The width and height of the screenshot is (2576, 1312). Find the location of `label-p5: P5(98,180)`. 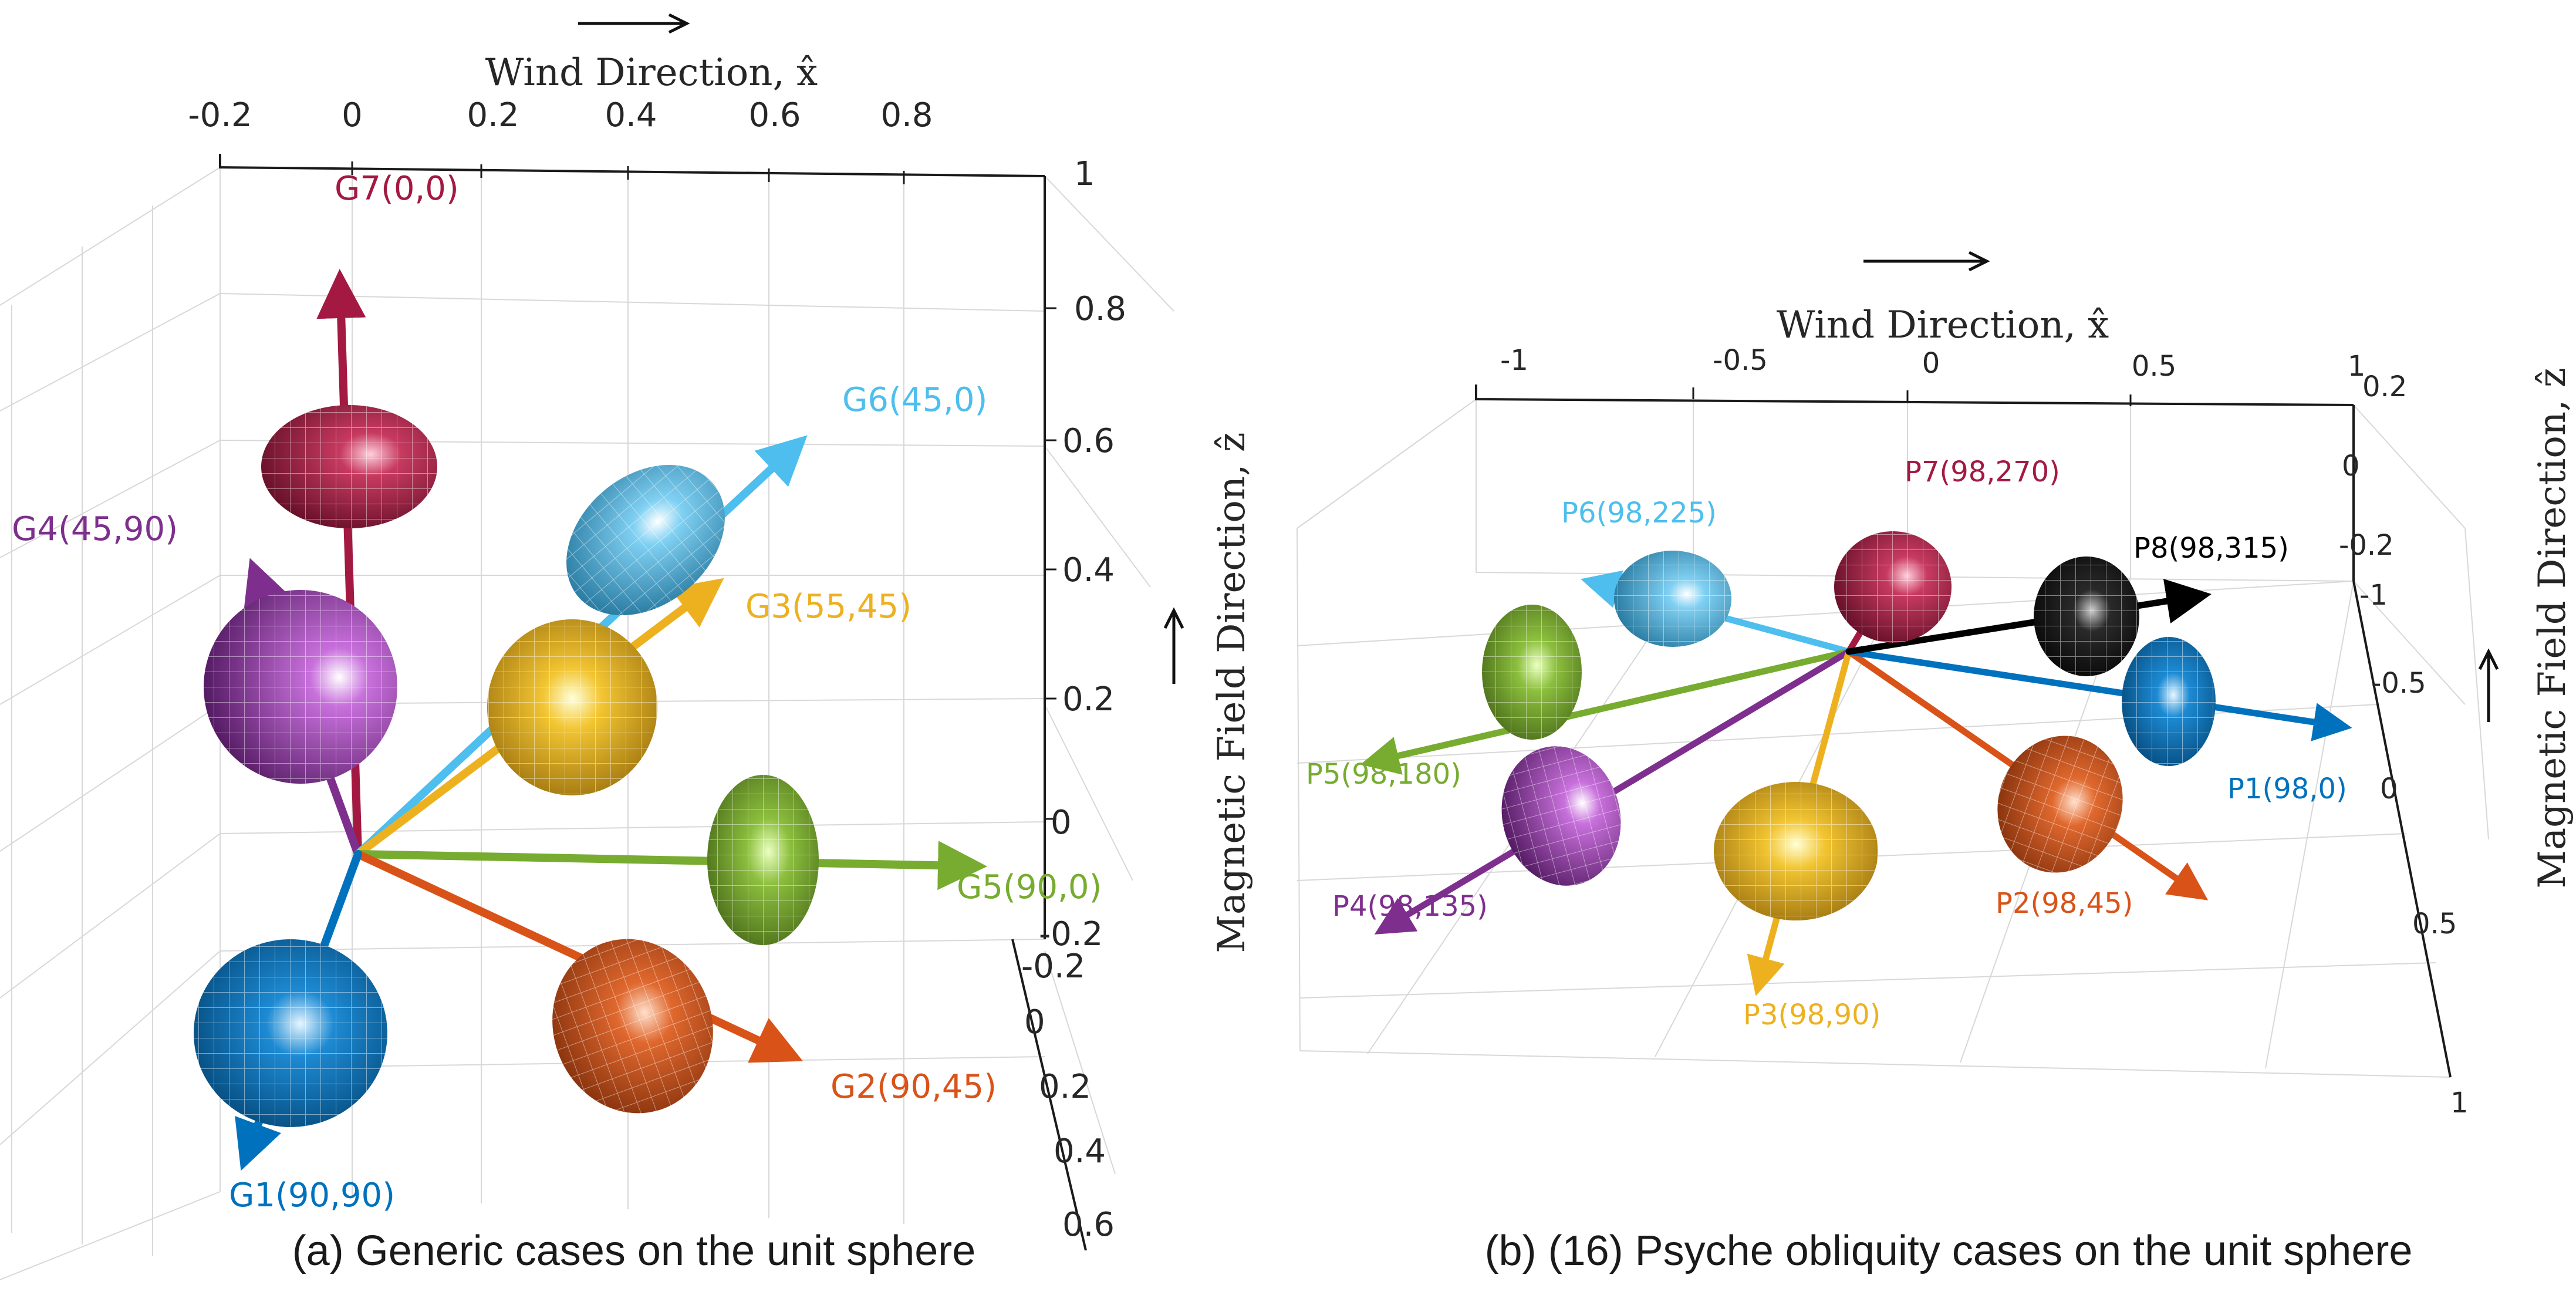

label-p5: P5(98,180) is located at coordinates (1383, 774).